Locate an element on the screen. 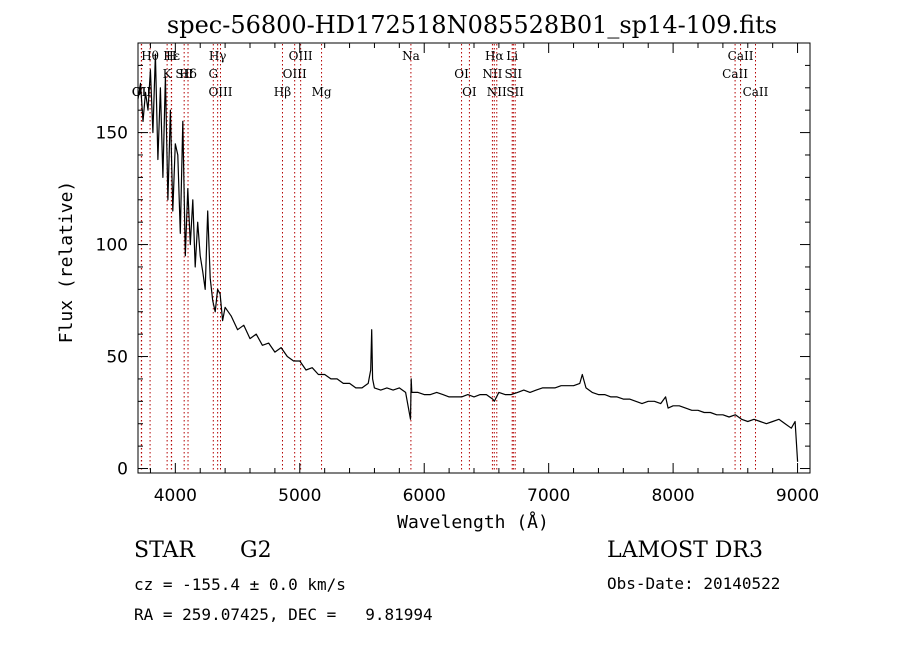 The height and width of the screenshot is (649, 900). y-axis-label: Flux (relative) is located at coordinates (66, 262).